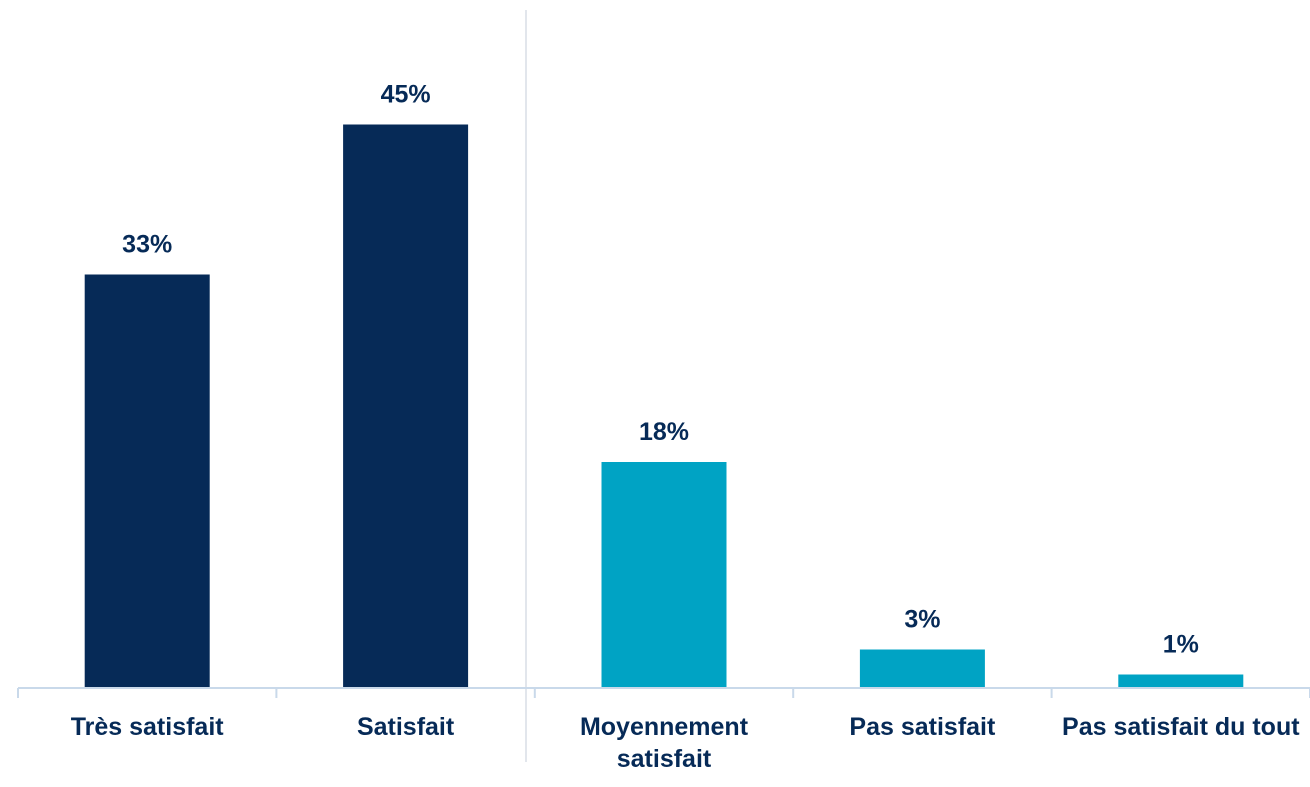 This screenshot has height=787, width=1310. Describe the element at coordinates (922, 727) in the screenshot. I see `x-tick-label: Pas satisfait` at that location.